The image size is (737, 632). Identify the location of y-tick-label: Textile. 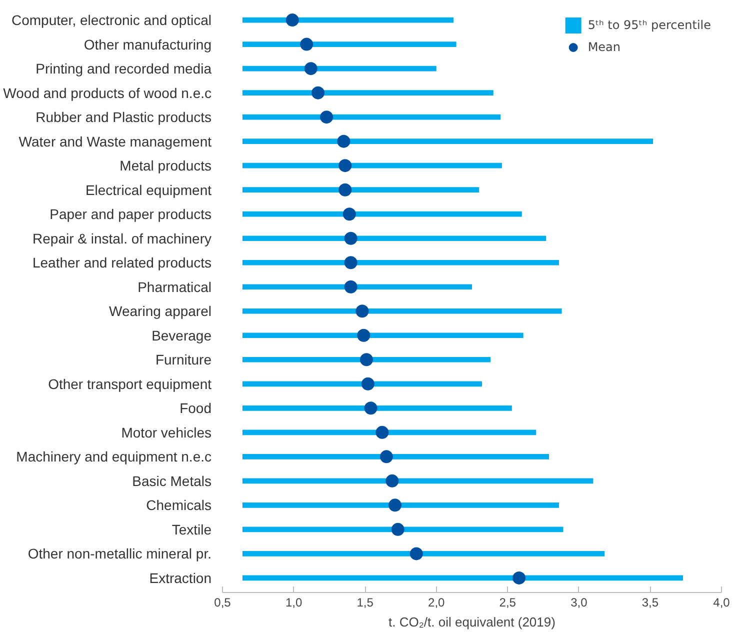
(192, 529).